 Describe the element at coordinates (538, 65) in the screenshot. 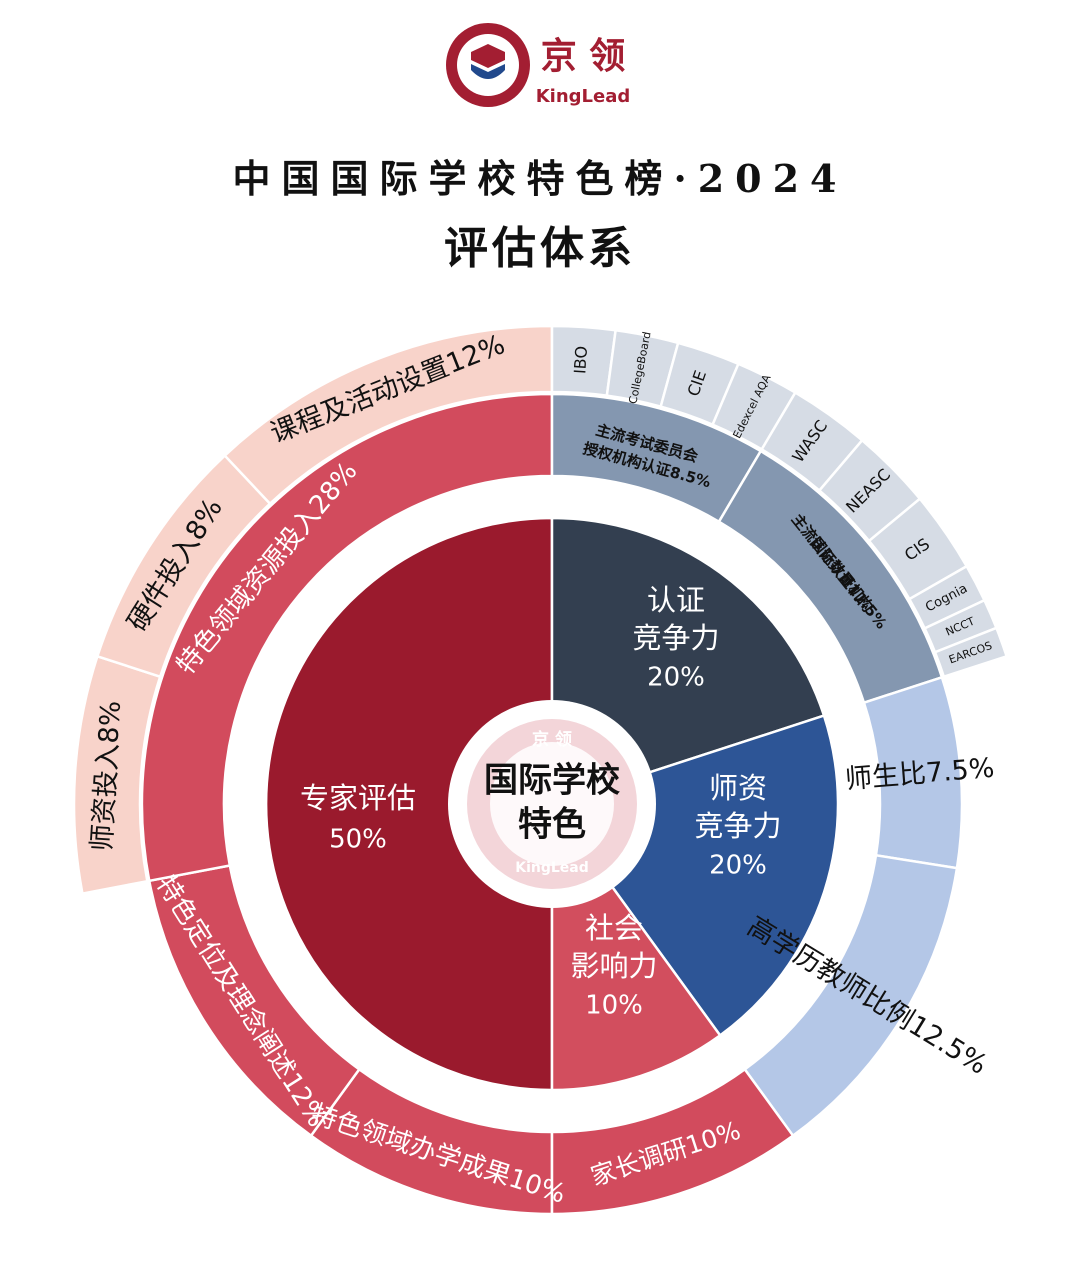

I see `kinglead-logo: 京 领 KingLead` at that location.